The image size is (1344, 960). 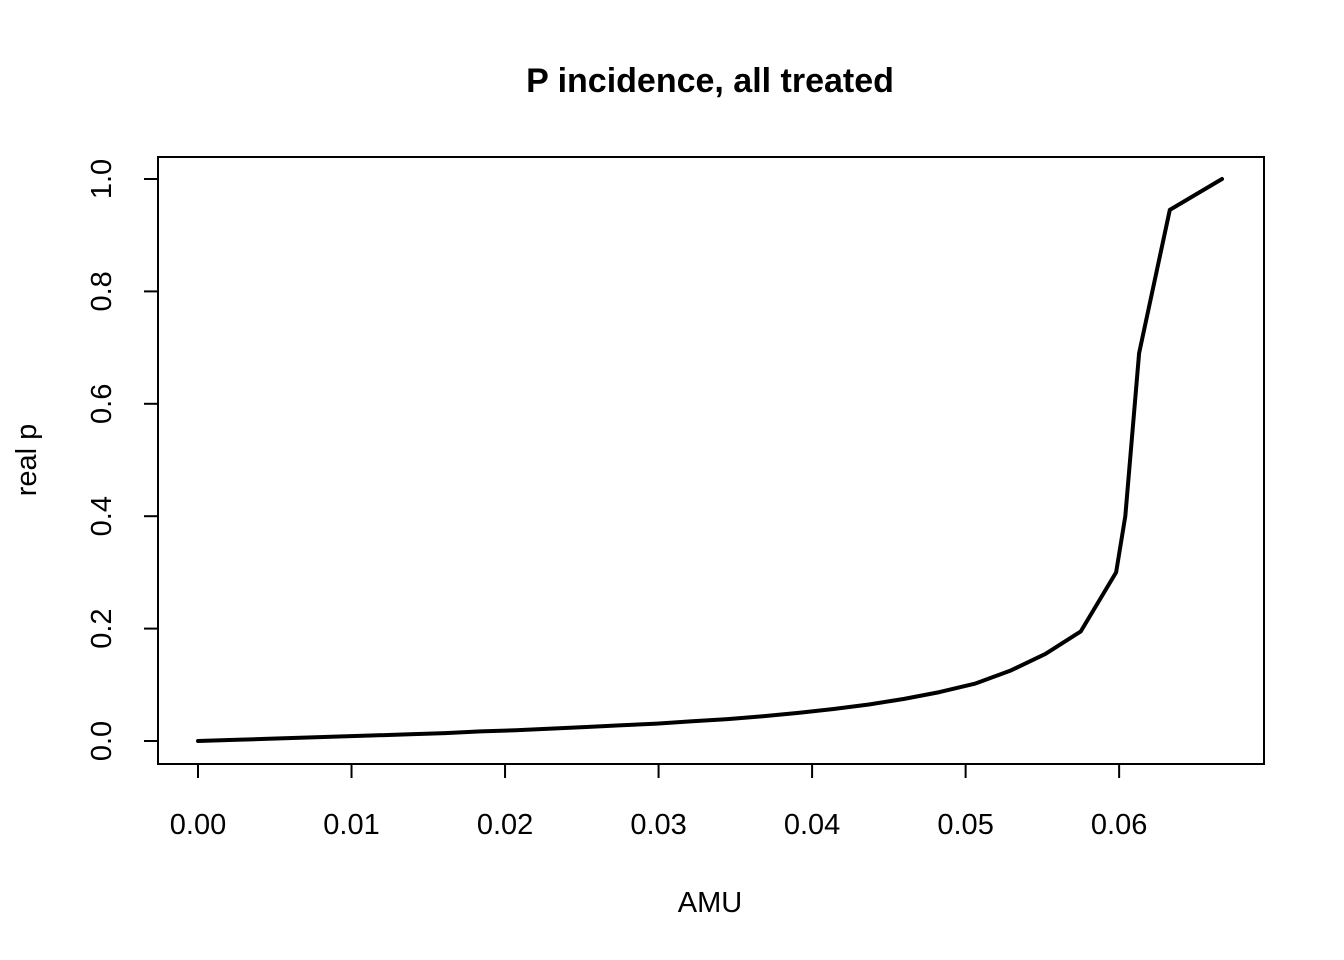 I want to click on x-tick-label: 0.02, so click(x=505, y=825).